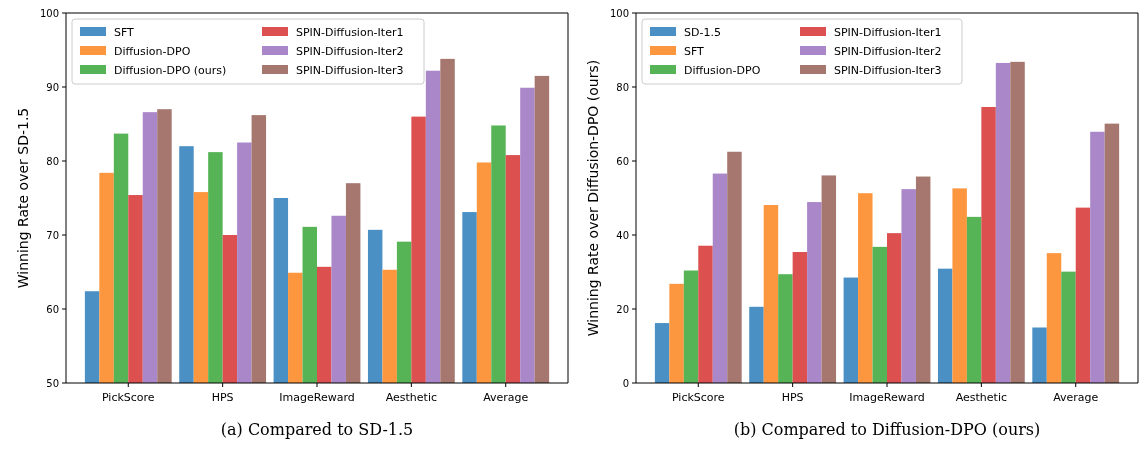 Image resolution: width=1140 pixels, height=453 pixels. I want to click on y-tick-label: 20, so click(622, 309).